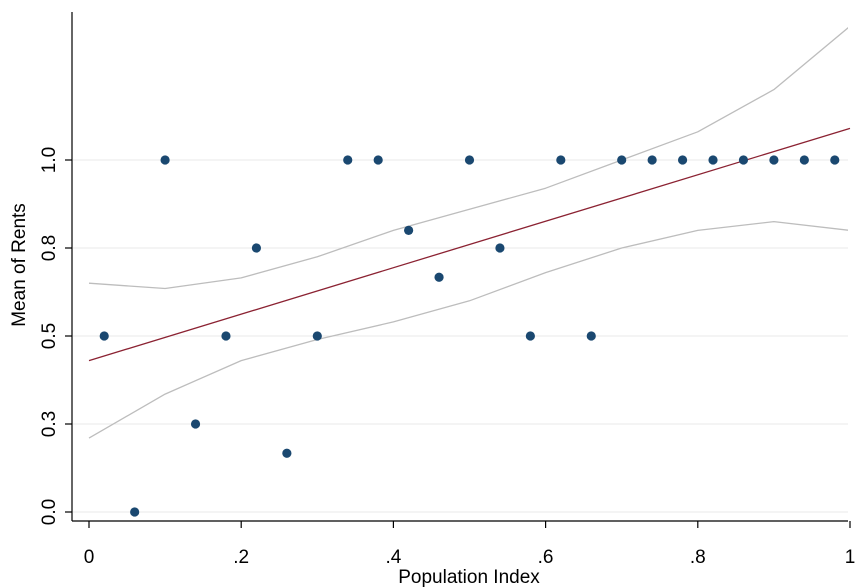 The image size is (855, 588). Describe the element at coordinates (698, 557) in the screenshot. I see `x-tick-label-4: .8` at that location.